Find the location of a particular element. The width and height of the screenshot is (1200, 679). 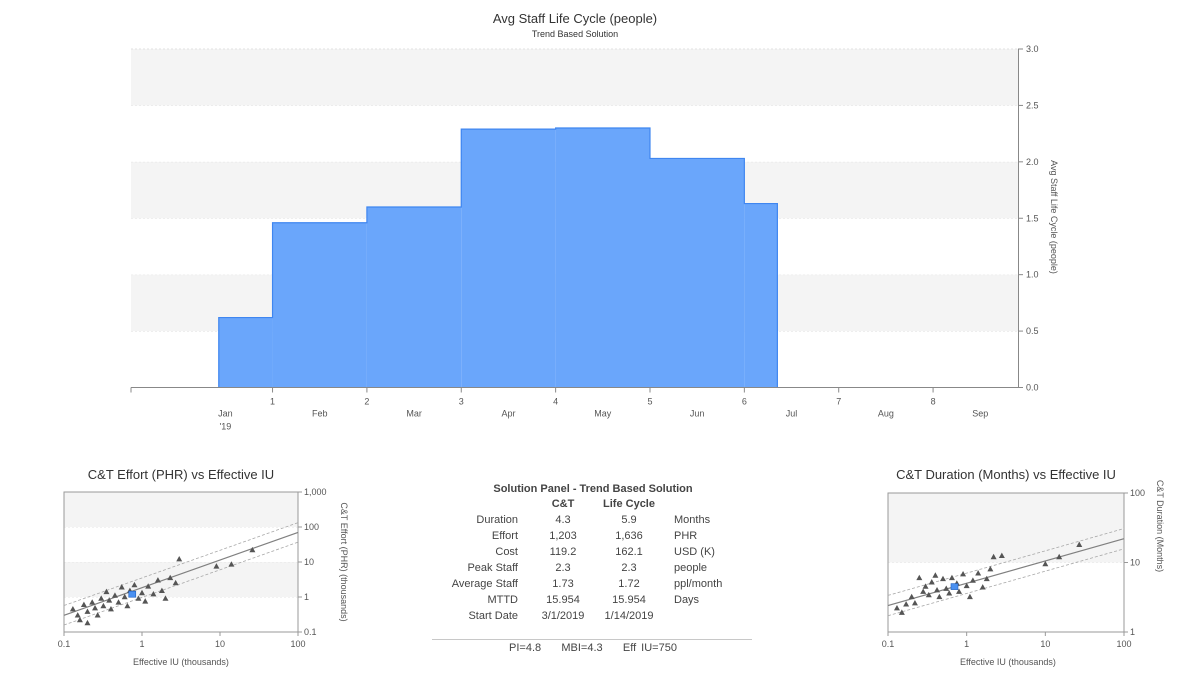

month-label: Jul is located at coordinates (792, 414).